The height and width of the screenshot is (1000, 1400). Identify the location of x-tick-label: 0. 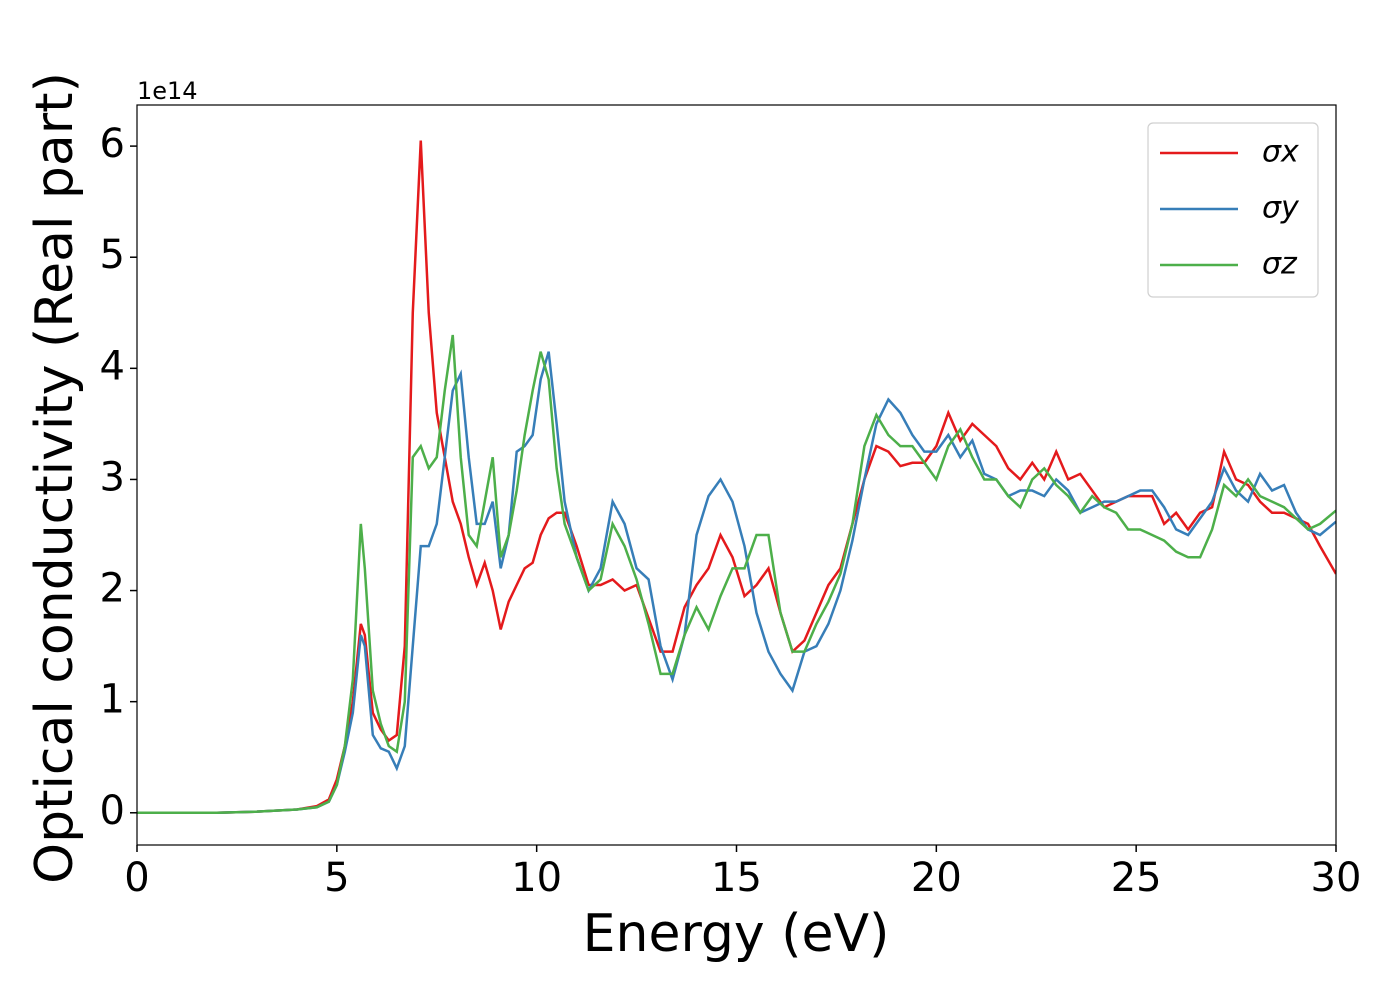
(136, 878).